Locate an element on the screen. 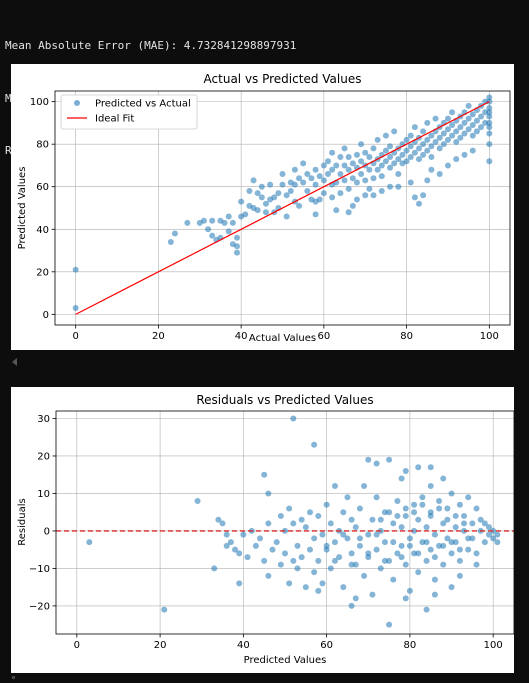 Image resolution: width=529 pixels, height=683 pixels. chart-title: Actual vs Predicted Values is located at coordinates (283, 79).